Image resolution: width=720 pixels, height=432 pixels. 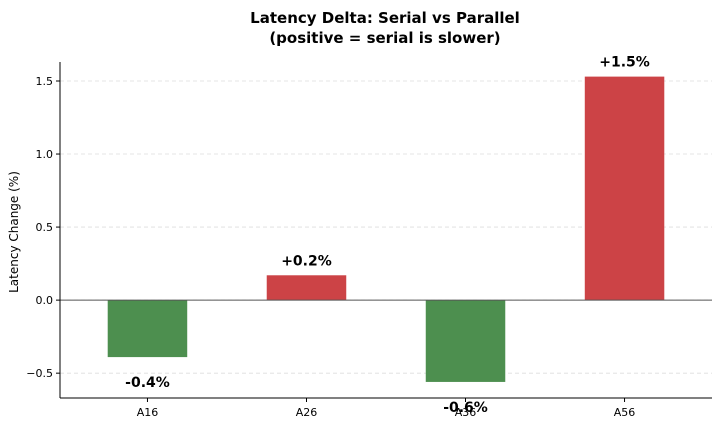 What do you see at coordinates (14, 232) in the screenshot?
I see `y-axis-label: Latency Change (%)` at bounding box center [14, 232].